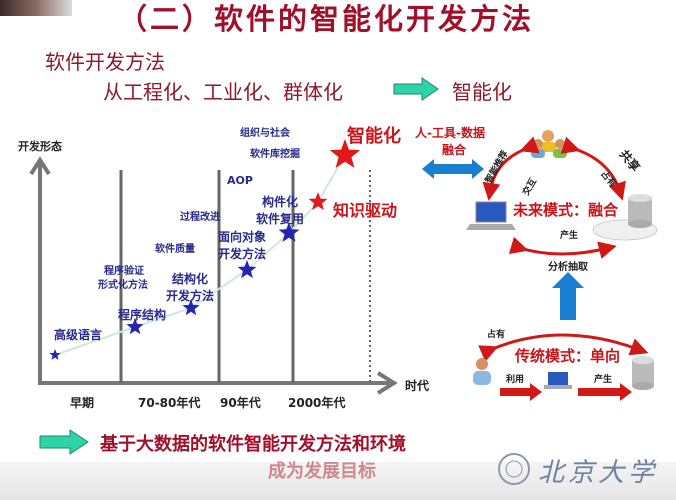 Image resolution: width=676 pixels, height=500 pixels. Describe the element at coordinates (175, 249) in the screenshot. I see `topic-label: 软件质量` at that location.